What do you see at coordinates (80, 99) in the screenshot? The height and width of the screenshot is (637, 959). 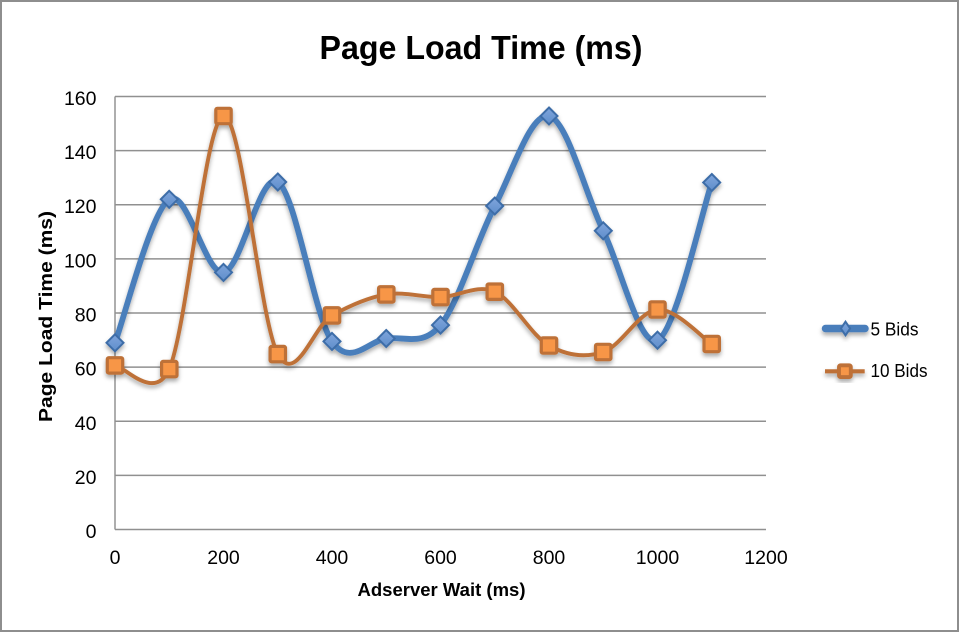 I see `svg-text: 160` at bounding box center [80, 99].